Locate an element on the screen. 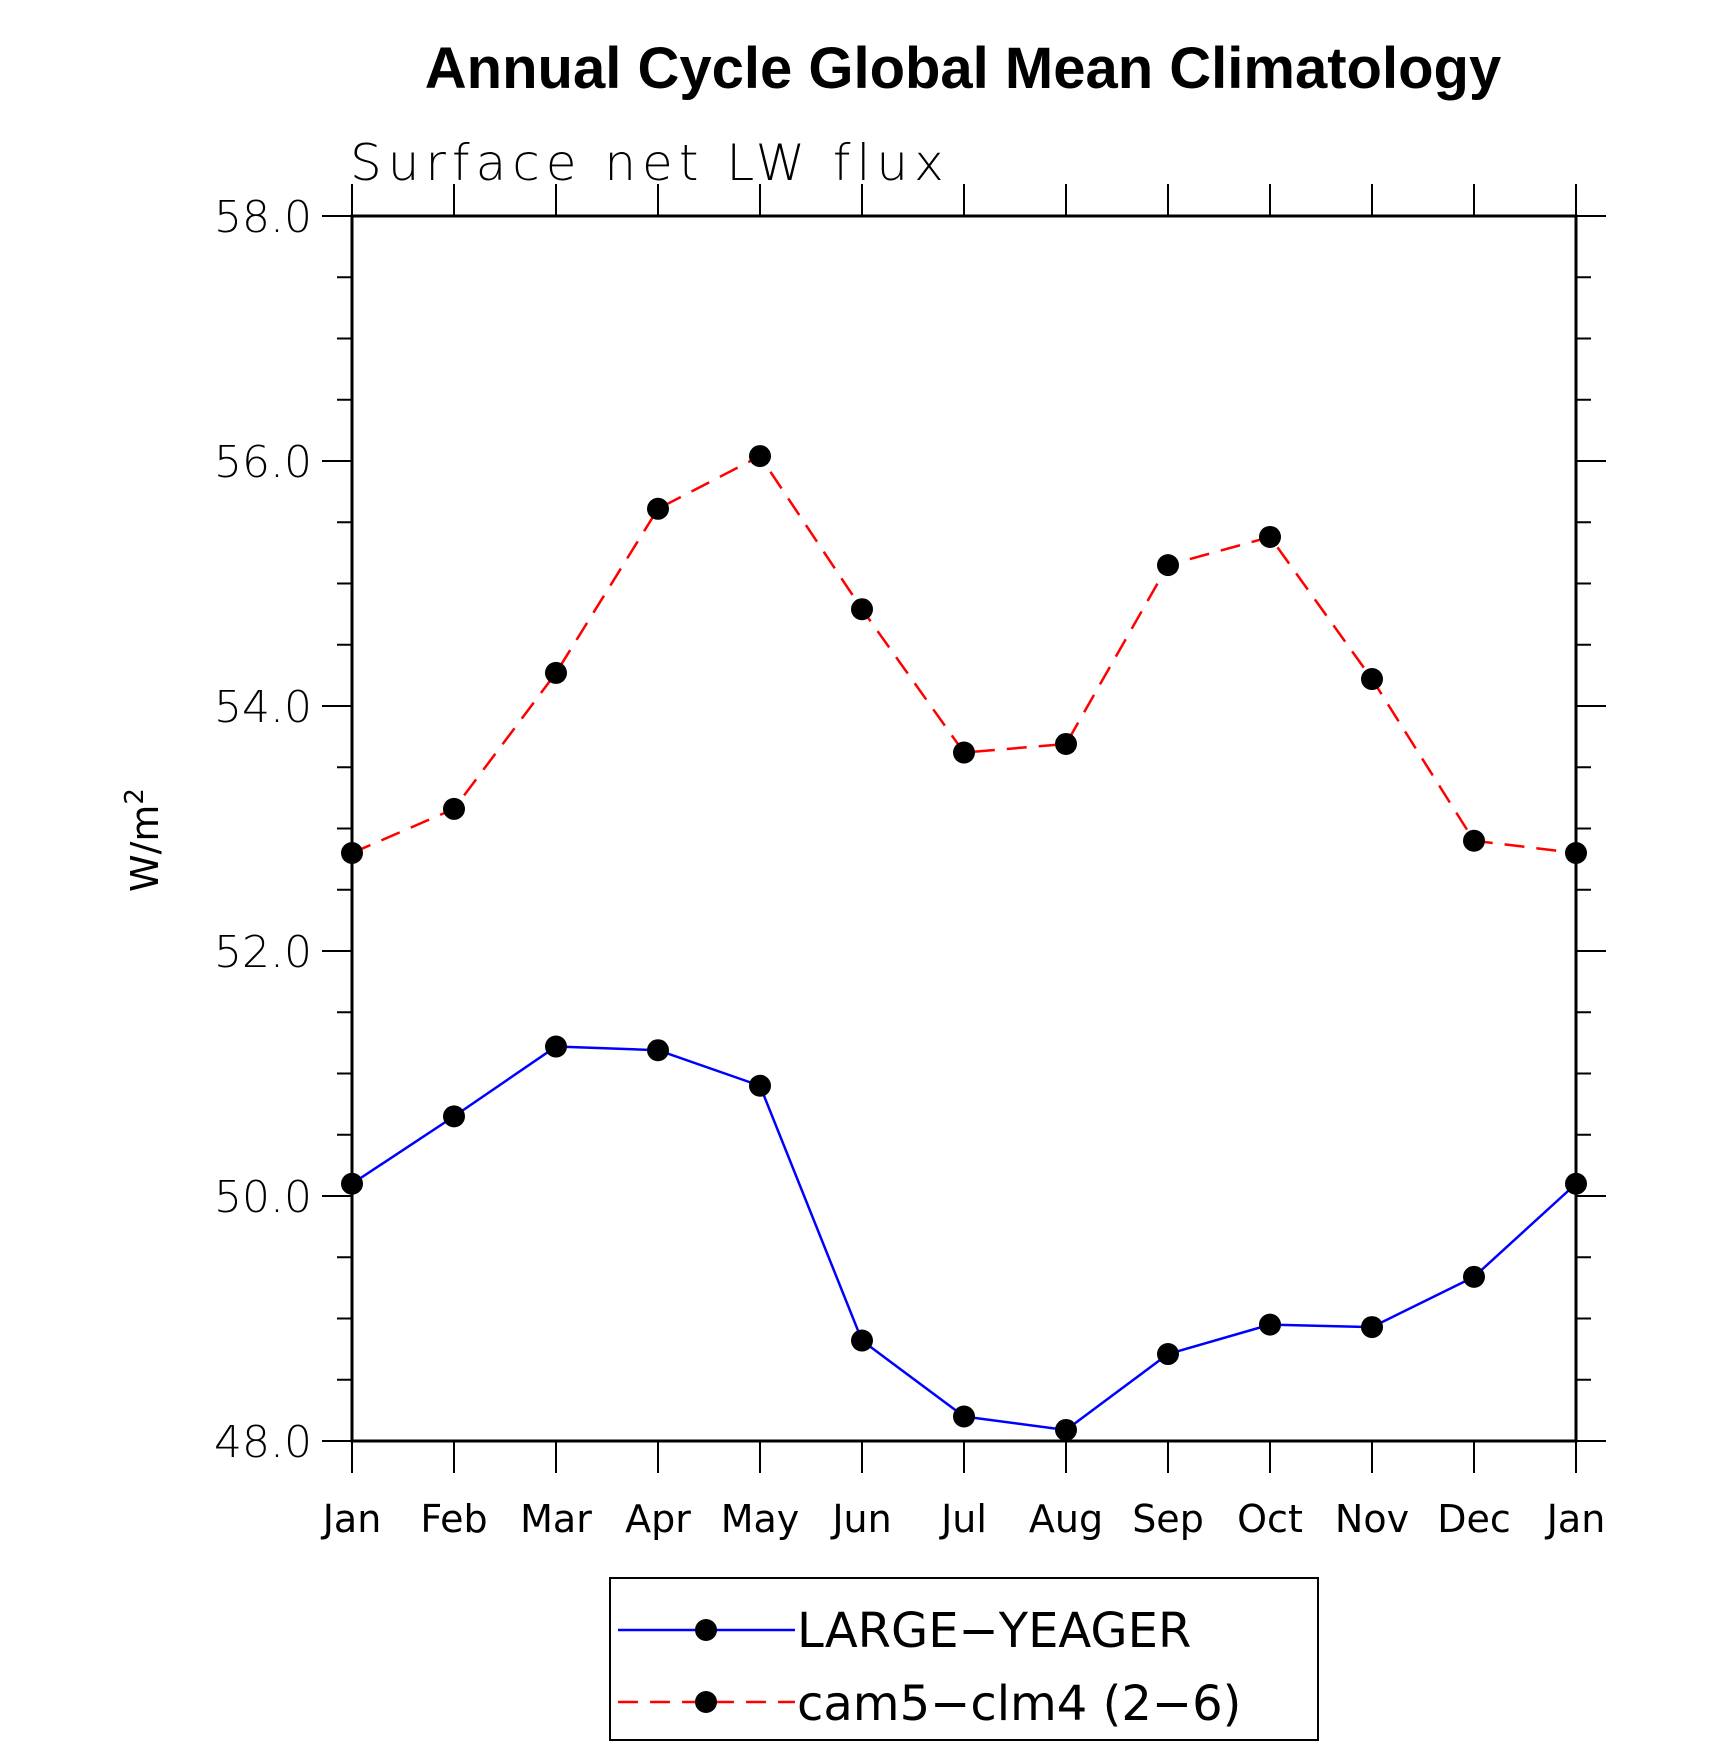  x-tick-label: Sep is located at coordinates (1168, 1519).